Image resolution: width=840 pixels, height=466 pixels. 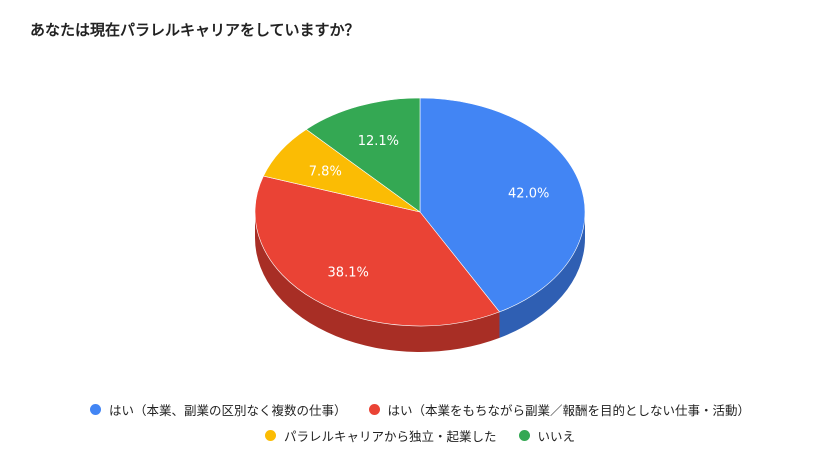 What do you see at coordinates (227, 410) in the screenshot?
I see `legend-label: はい（本業、副業の区別なく複数の仕事）` at bounding box center [227, 410].